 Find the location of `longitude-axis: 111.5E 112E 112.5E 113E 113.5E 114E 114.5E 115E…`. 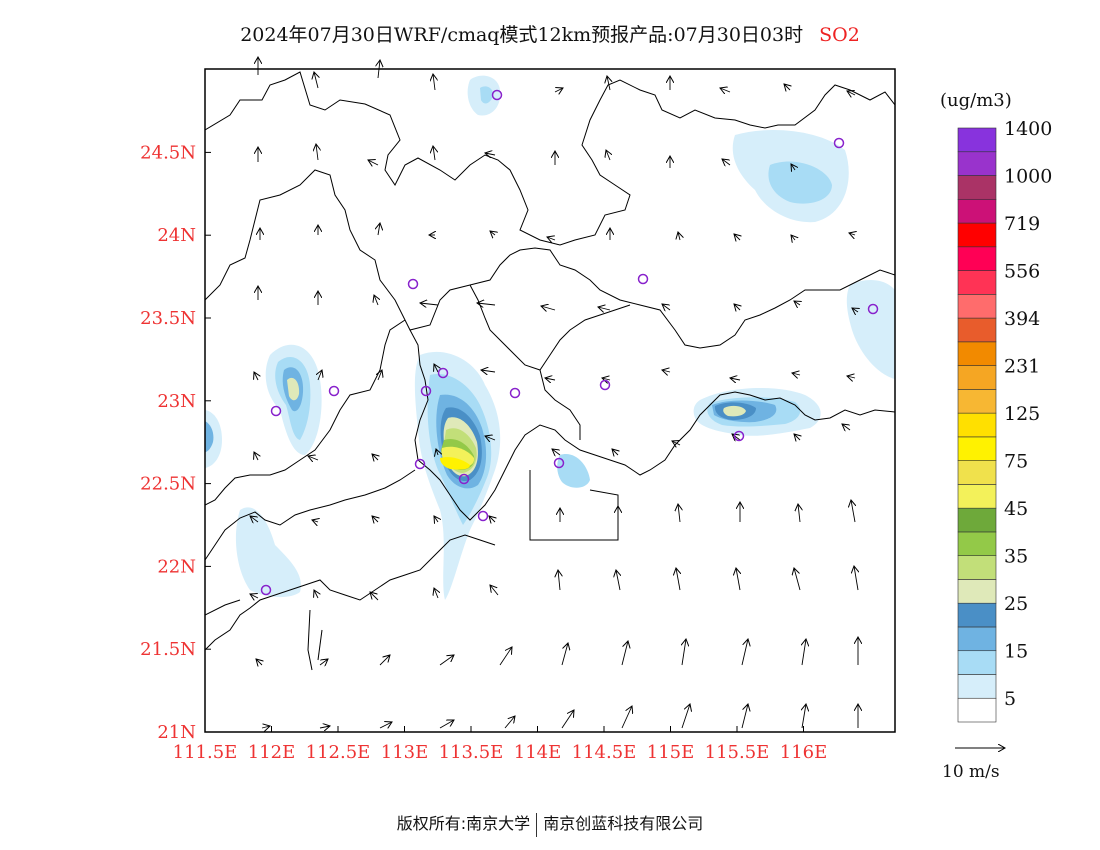

longitude-axis: 111.5E 112E 112.5E 113E 113.5E 114E 114.5E 115E… is located at coordinates (500, 744).